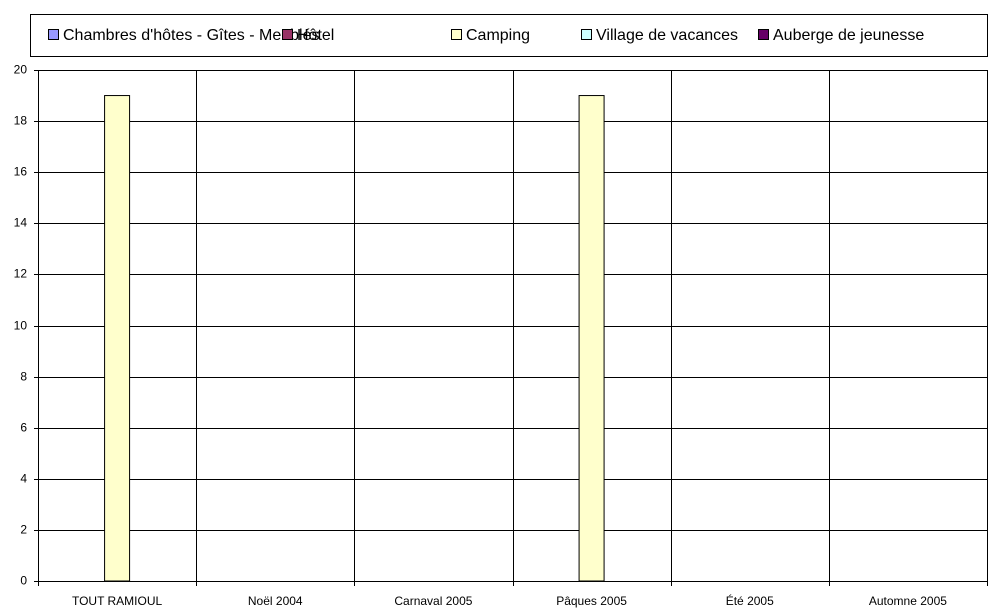 This screenshot has height=609, width=988. Describe the element at coordinates (591, 601) in the screenshot. I see `x-tick-label: Pâques 2005` at that location.